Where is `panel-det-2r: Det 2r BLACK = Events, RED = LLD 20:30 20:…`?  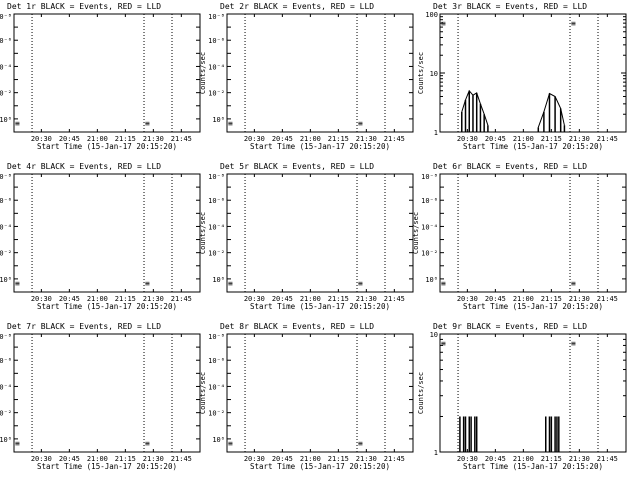 panel-det-2r: Det 2r BLACK = Events, RED = LLD 20:30 20:… is located at coordinates (306, 76).